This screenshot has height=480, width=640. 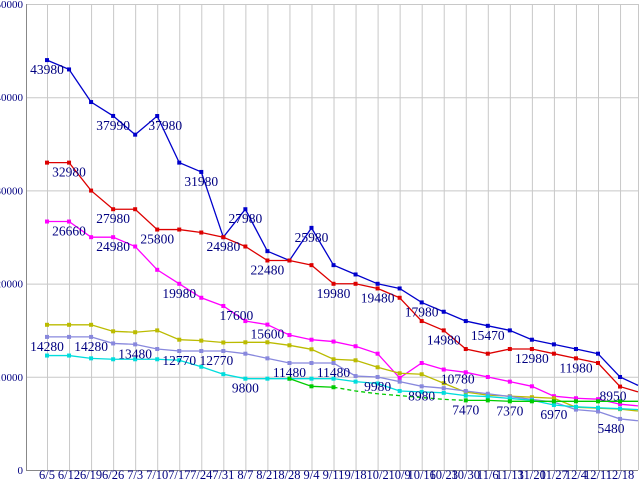 What do you see at coordinates (113, 474) in the screenshot?
I see `x-tick-label: 6/26` at bounding box center [113, 474].